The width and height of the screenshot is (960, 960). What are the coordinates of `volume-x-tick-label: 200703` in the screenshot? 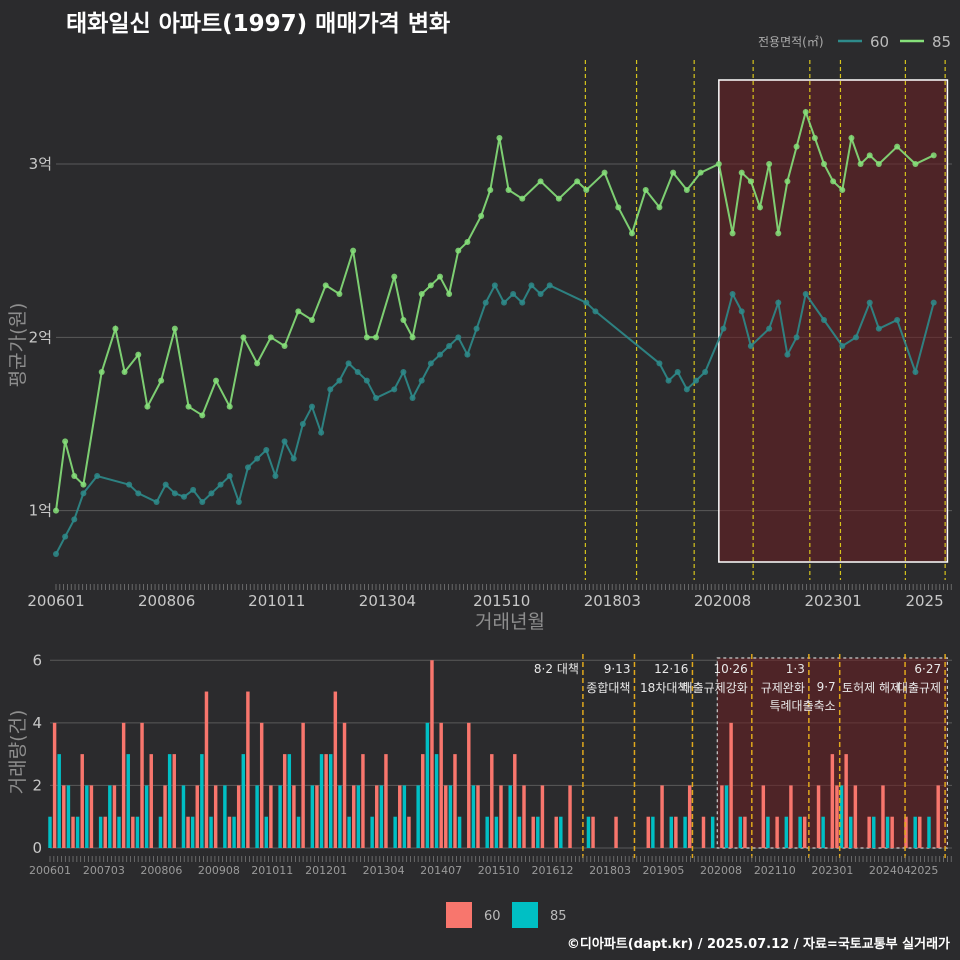 It's located at (104, 870).